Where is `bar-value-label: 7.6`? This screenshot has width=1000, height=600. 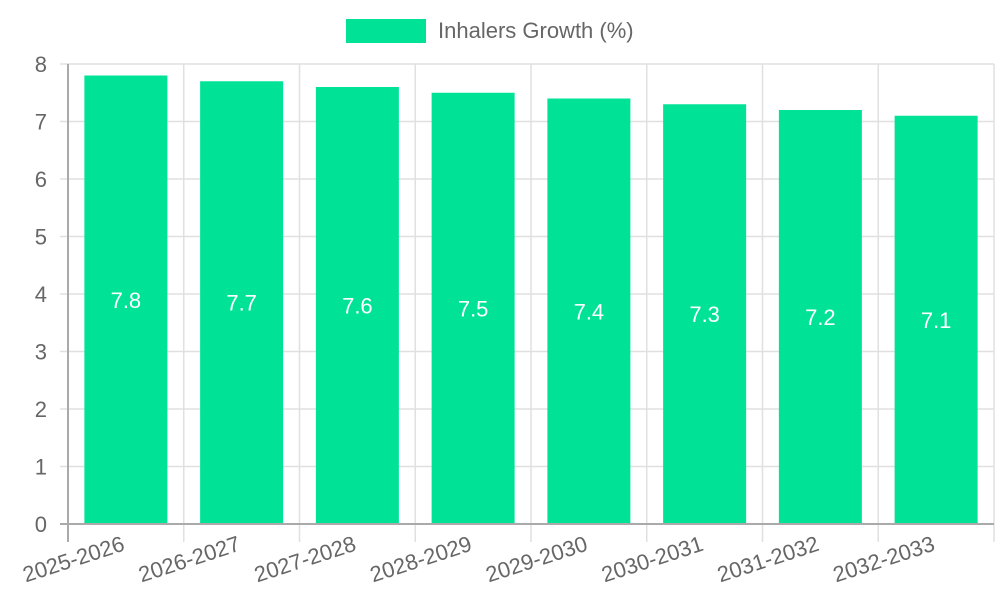
bar-value-label: 7.6 is located at coordinates (357, 306).